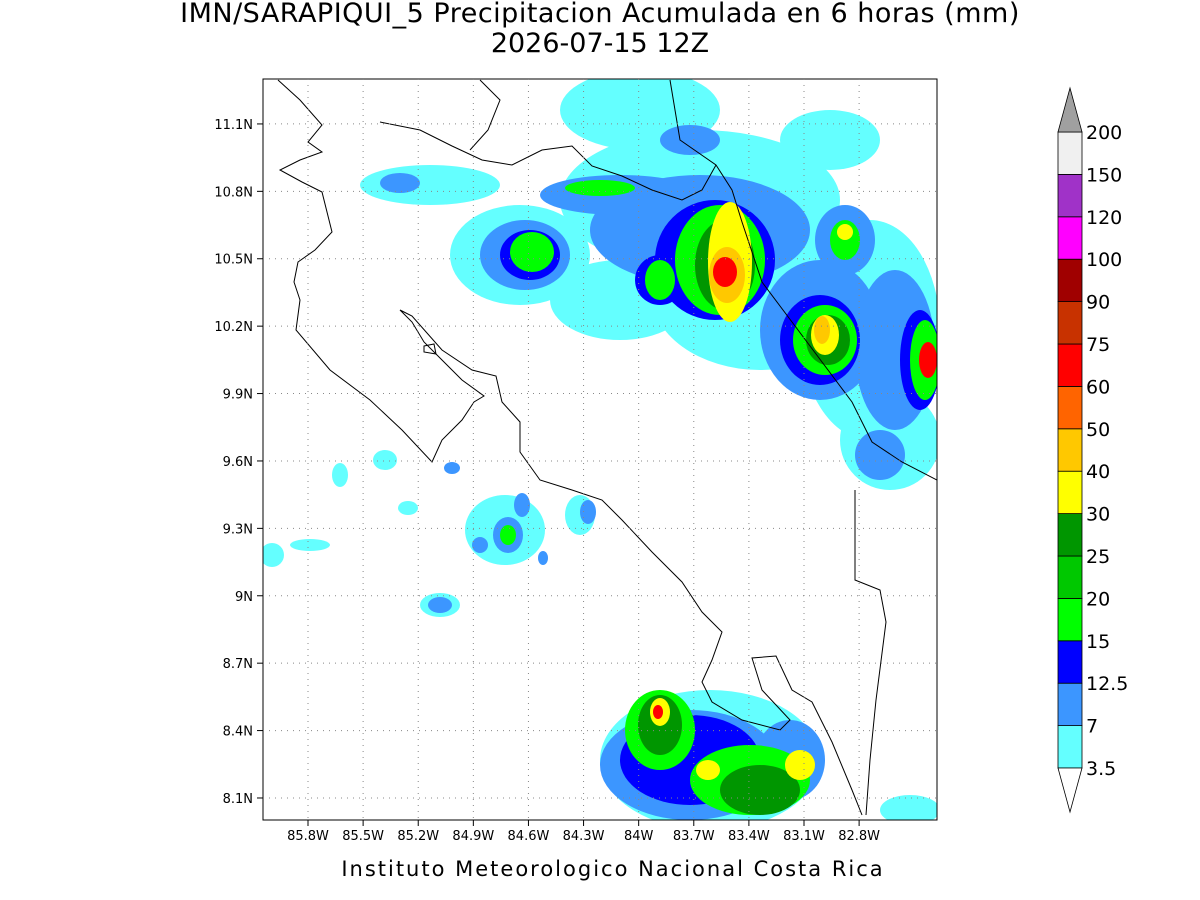 This screenshot has height=900, width=1200. Describe the element at coordinates (1098, 303) in the screenshot. I see `colorbar-label: 90` at that location.